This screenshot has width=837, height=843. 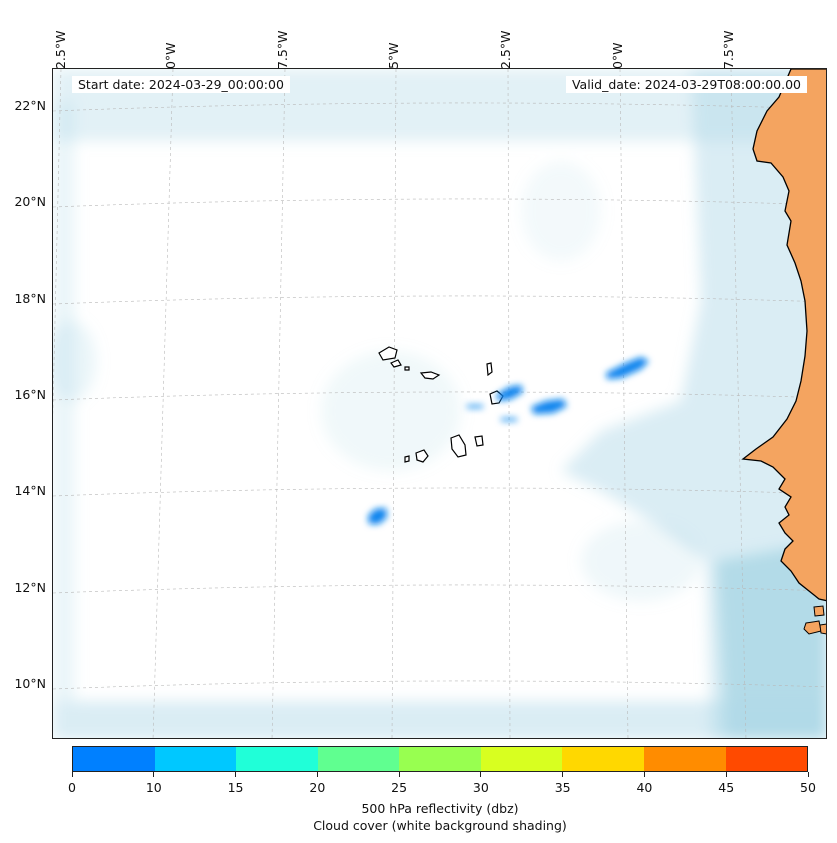 What do you see at coordinates (430, 375) in the screenshot?
I see `island-sao-nicolau` at bounding box center [430, 375].